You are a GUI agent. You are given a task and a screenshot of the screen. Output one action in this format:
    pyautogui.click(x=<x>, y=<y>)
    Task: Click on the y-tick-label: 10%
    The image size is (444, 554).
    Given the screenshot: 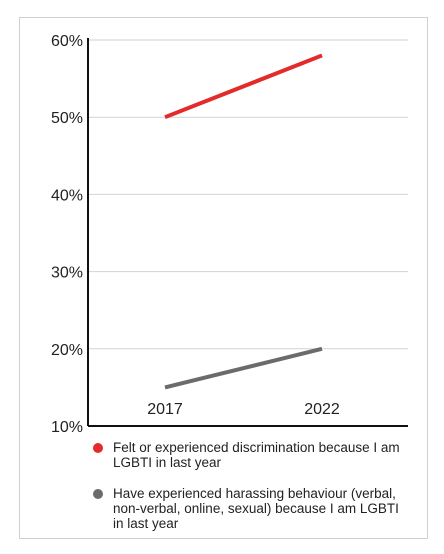 What is the action you would take?
    pyautogui.click(x=67, y=427)
    